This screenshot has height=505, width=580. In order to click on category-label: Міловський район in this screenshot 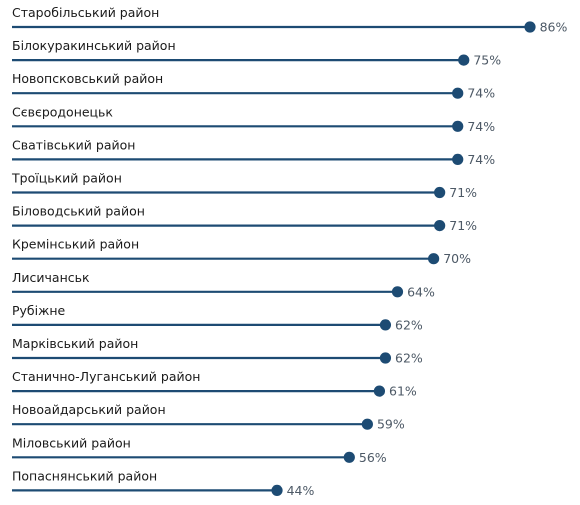, I will do `click(71, 442)`.